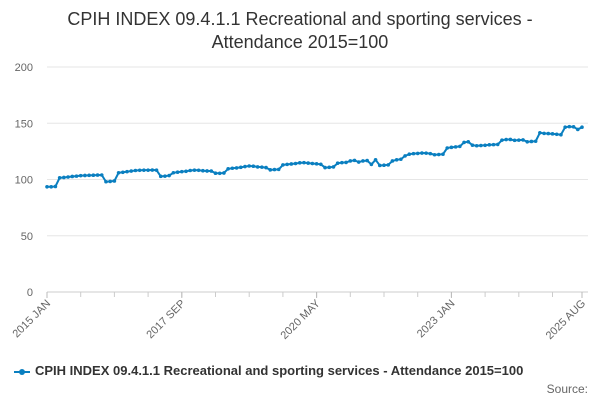 This screenshot has height=400, width=600. Describe the element at coordinates (166, 320) in the screenshot. I see `x-tick-label: 2017 SEP` at that location.